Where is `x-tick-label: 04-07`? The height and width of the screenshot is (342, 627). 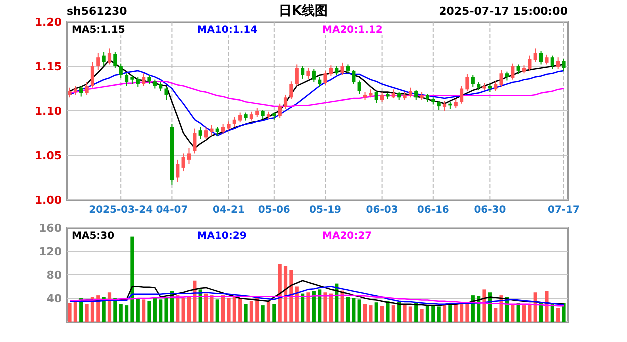
x-tick-label: 04-07 is located at coordinates (172, 210).